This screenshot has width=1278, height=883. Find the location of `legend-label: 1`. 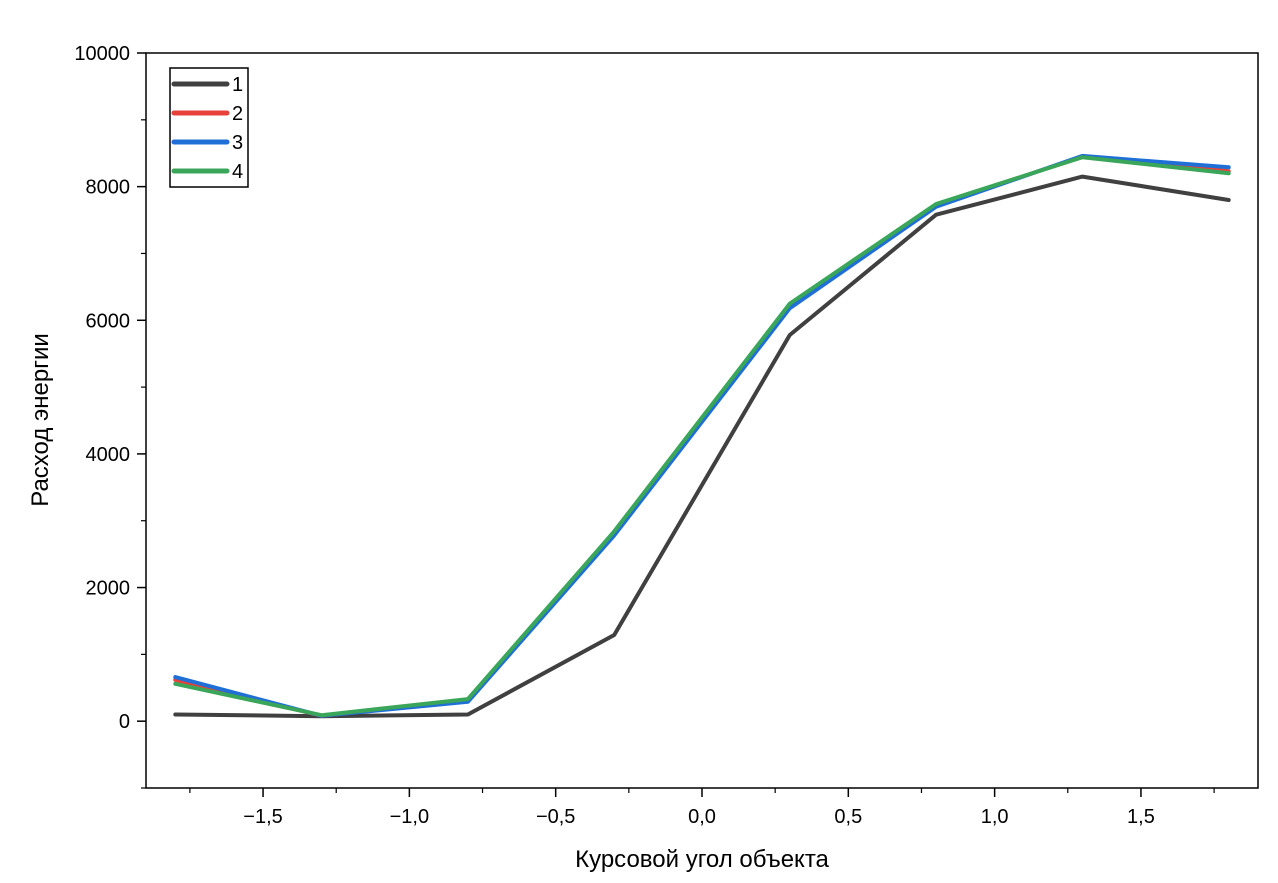

legend-label: 1 is located at coordinates (237, 85).